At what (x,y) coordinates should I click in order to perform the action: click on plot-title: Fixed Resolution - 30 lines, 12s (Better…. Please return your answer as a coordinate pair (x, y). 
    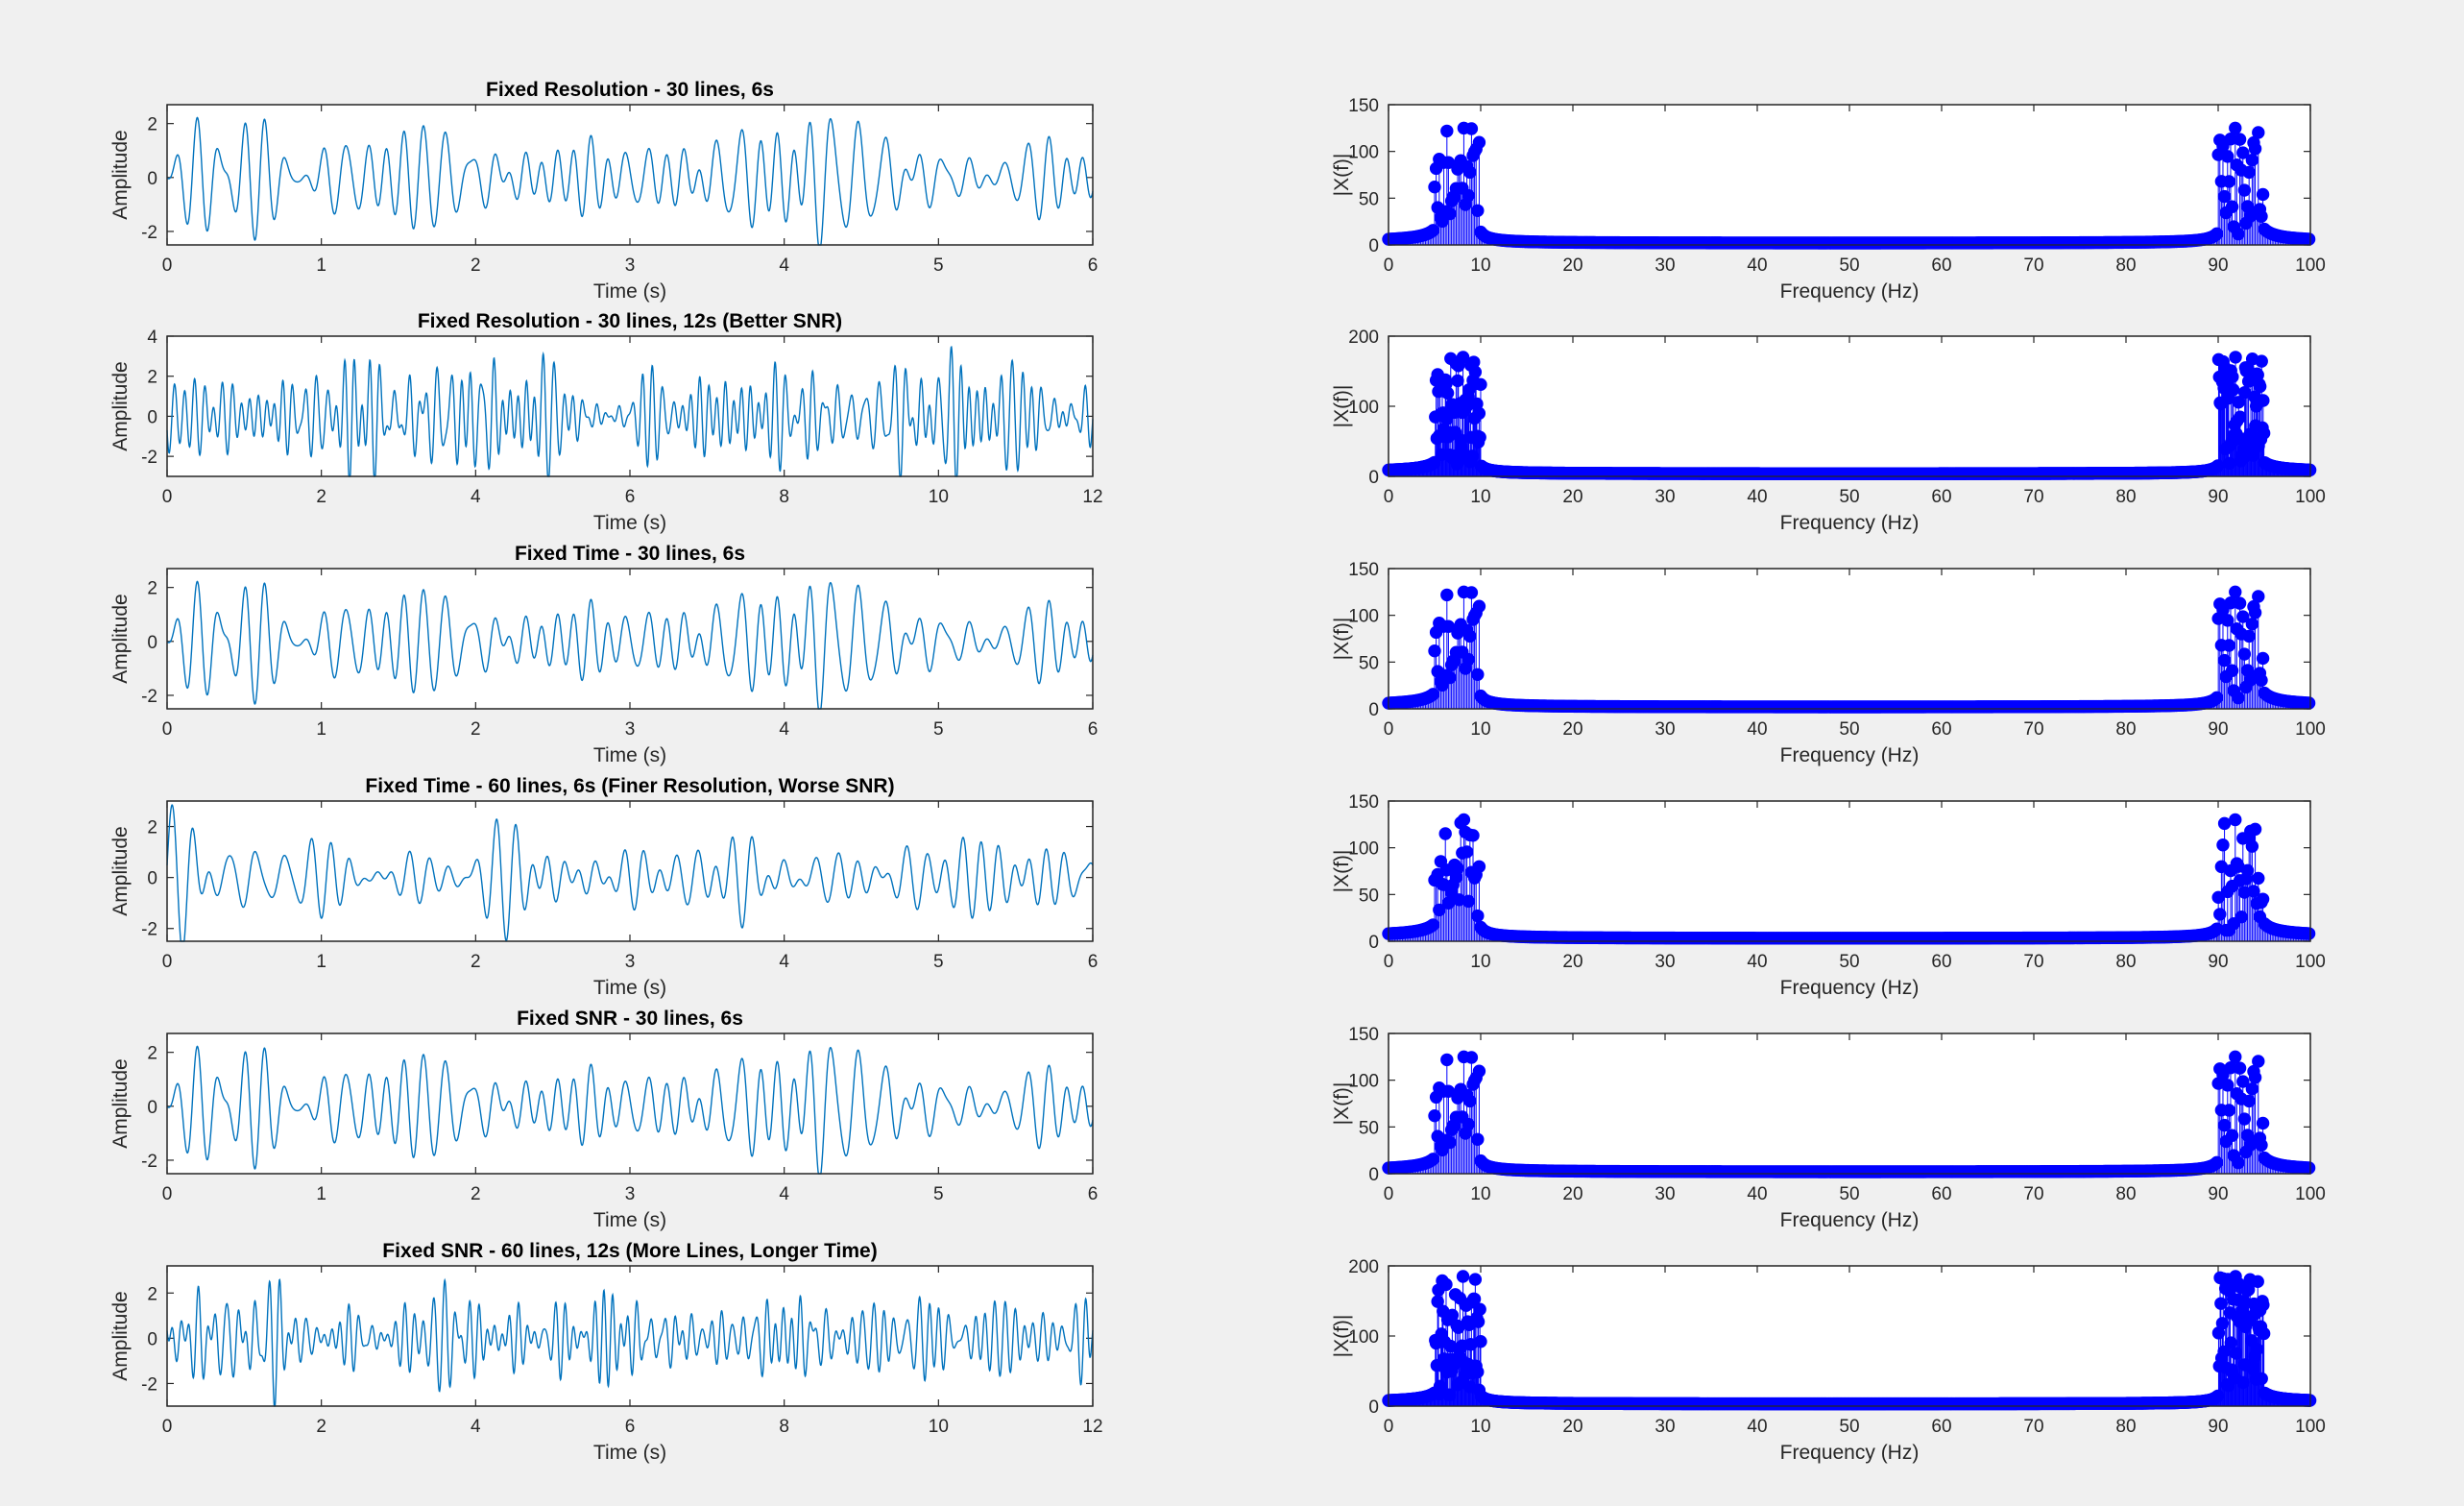
    Looking at the image, I should click on (630, 321).